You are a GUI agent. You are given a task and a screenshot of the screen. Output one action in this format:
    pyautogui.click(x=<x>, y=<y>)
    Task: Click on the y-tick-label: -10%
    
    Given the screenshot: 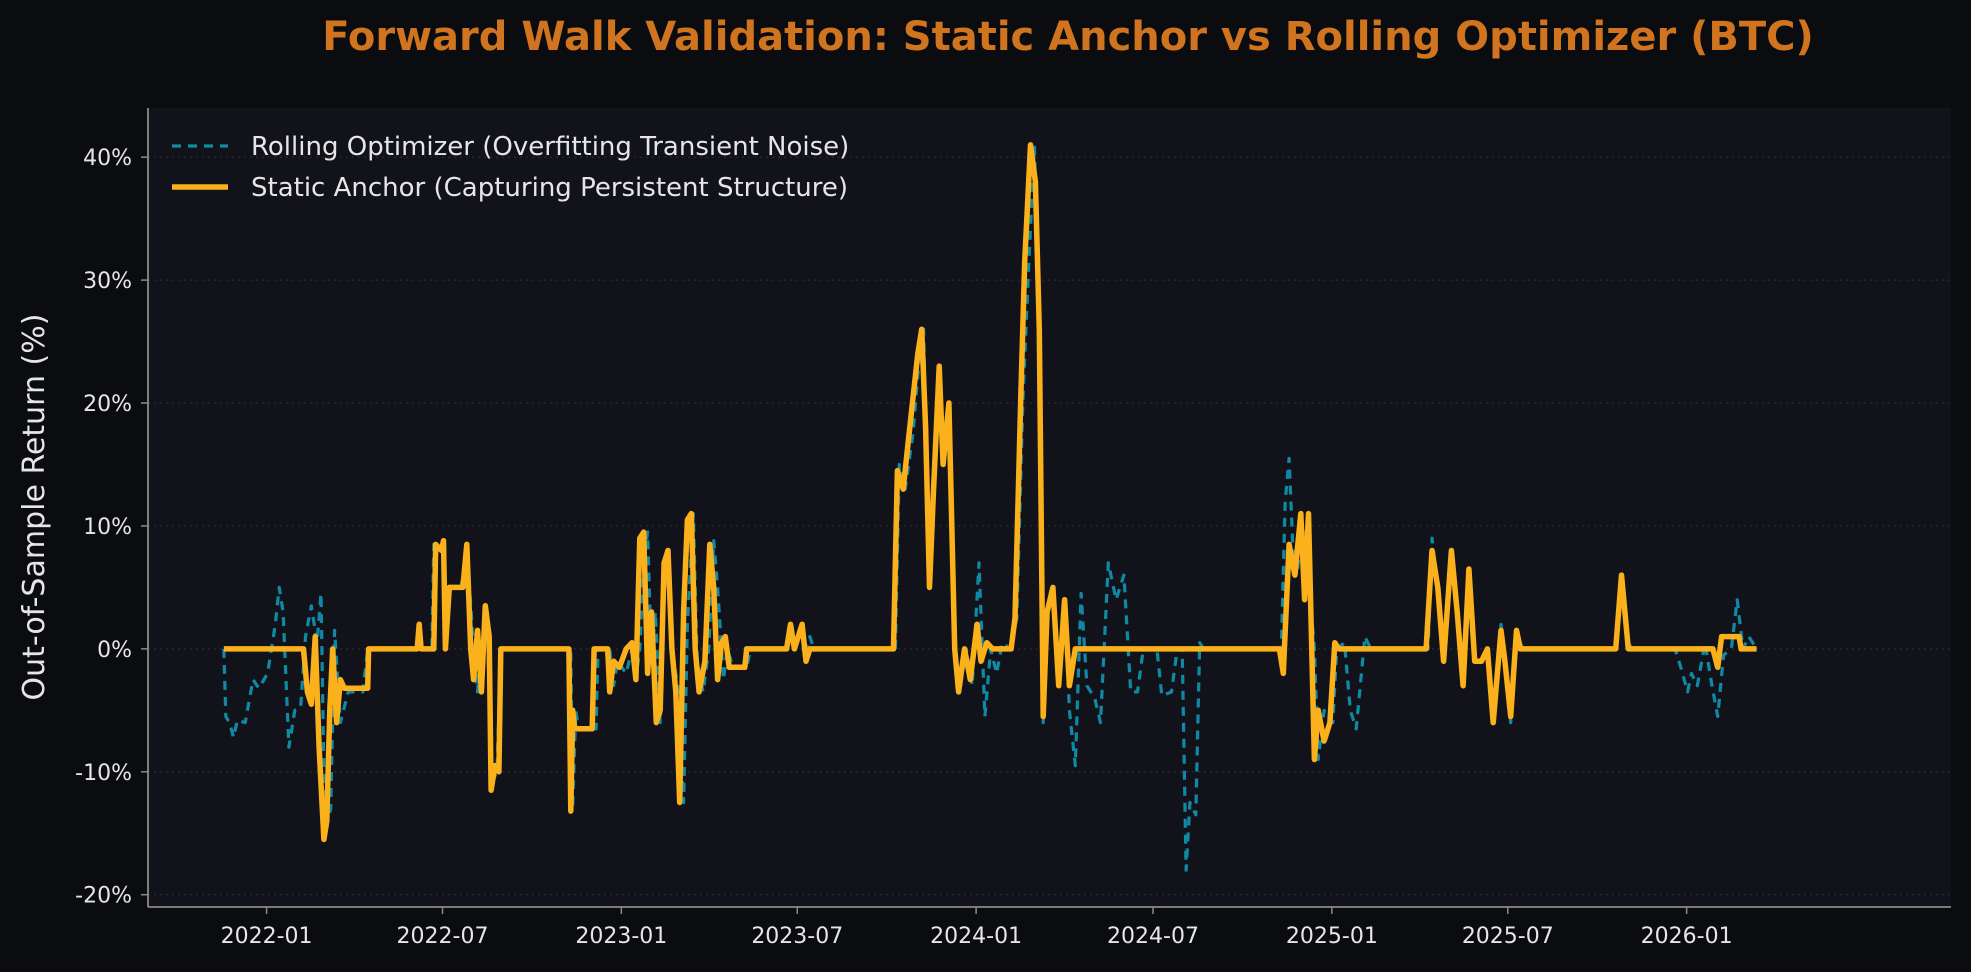 What is the action you would take?
    pyautogui.click(x=103, y=773)
    